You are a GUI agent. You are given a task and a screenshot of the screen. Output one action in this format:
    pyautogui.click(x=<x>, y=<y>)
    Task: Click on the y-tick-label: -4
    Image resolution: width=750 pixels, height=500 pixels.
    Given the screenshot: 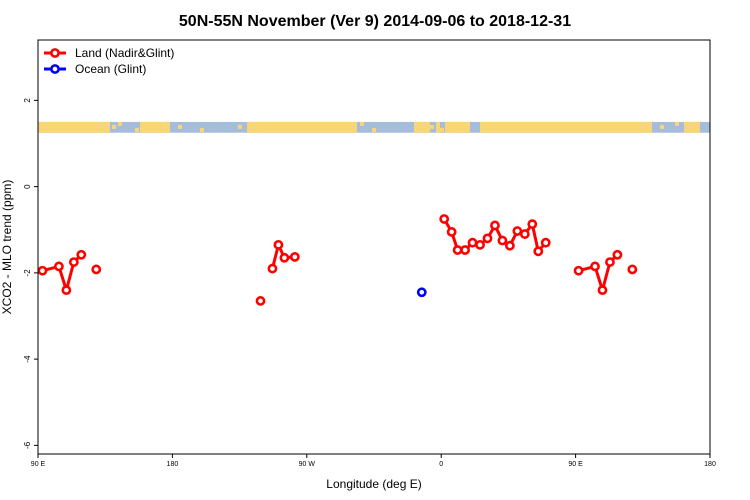 What is the action you would take?
    pyautogui.click(x=27, y=359)
    